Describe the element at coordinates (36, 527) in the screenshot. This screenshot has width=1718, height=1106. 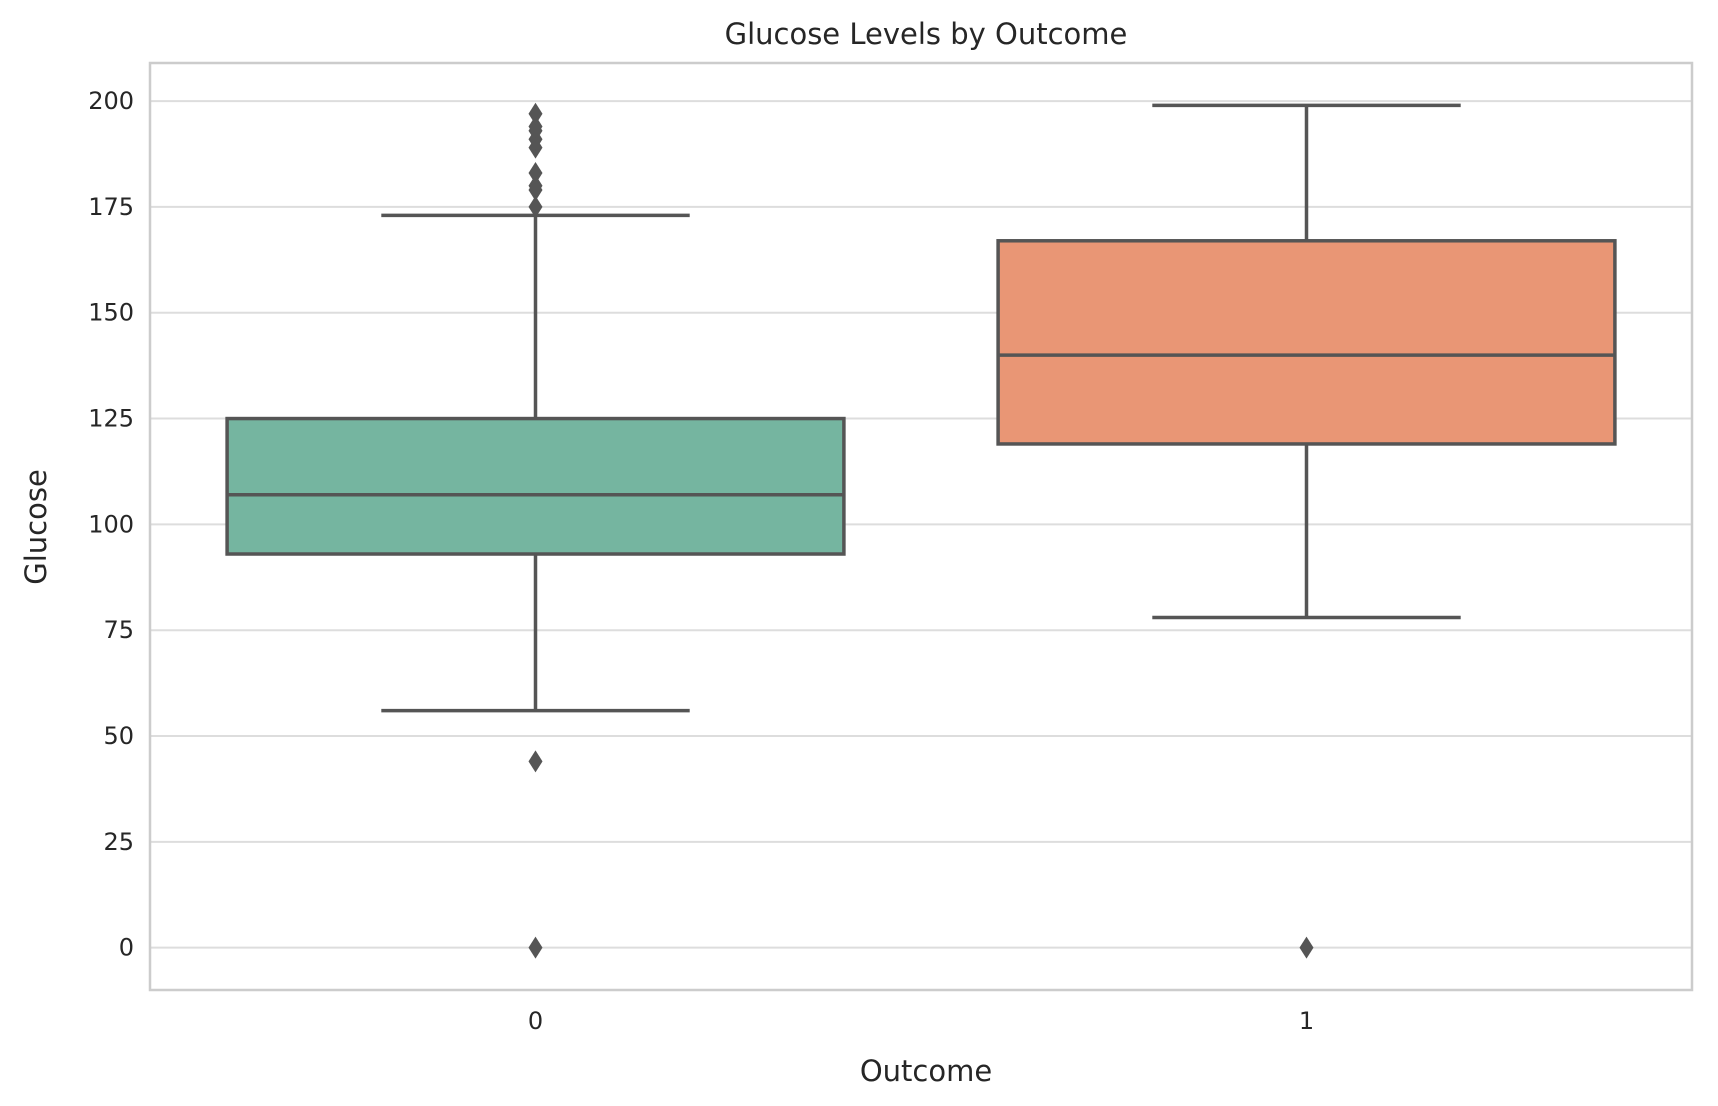
I see `y-axis-label: Glucose` at that location.